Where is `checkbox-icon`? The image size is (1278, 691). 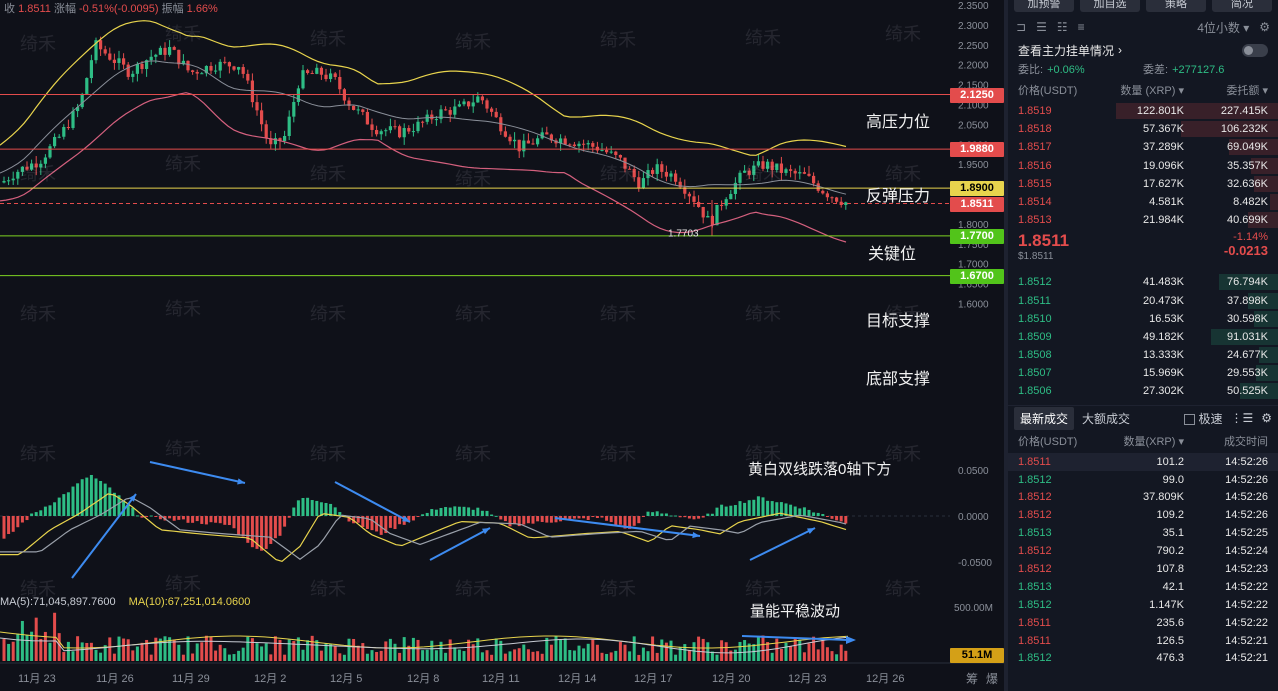
checkbox-icon is located at coordinates (1190, 419).